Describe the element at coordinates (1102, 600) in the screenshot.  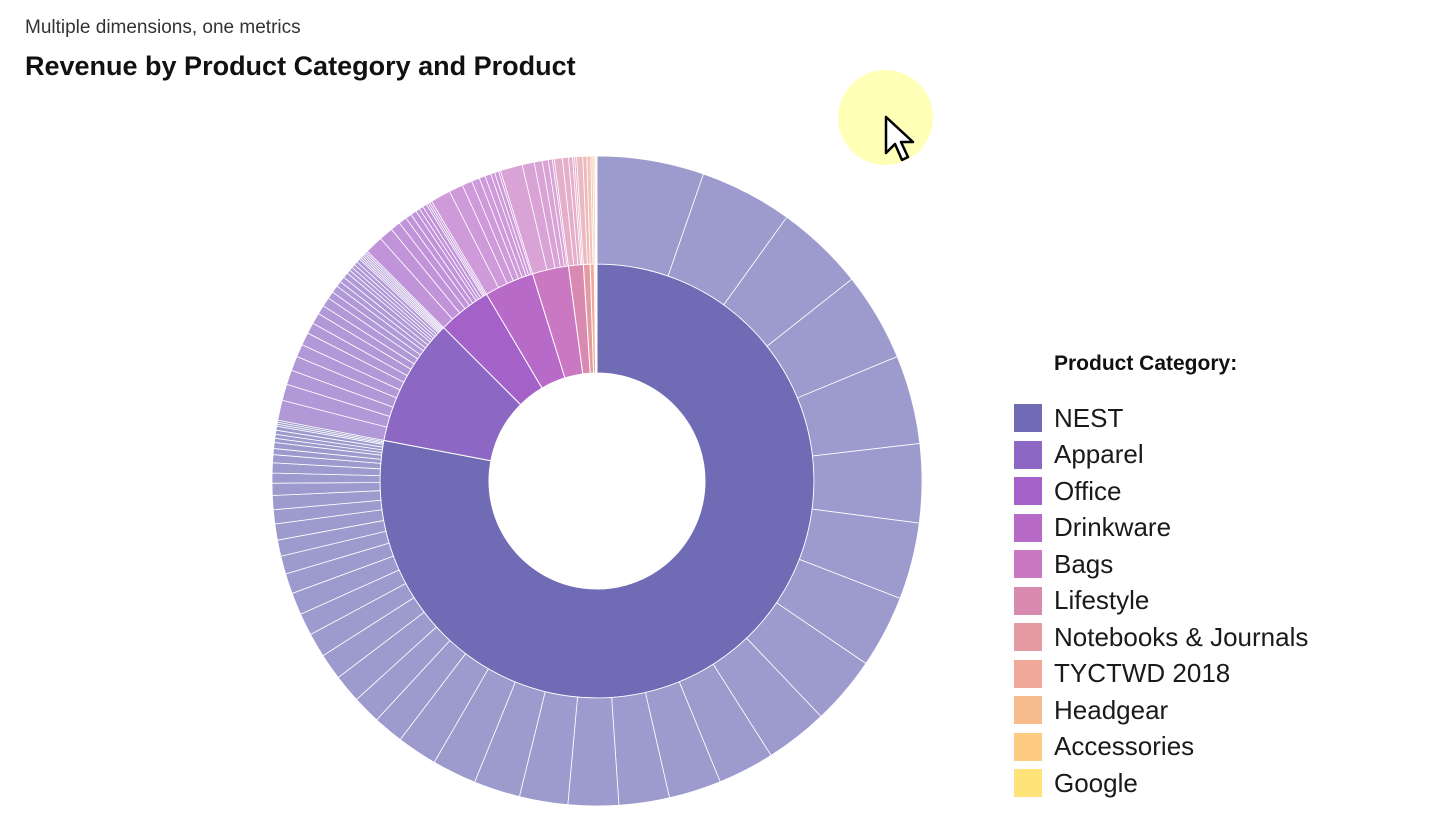
I see `legend-label: Lifestyle` at that location.